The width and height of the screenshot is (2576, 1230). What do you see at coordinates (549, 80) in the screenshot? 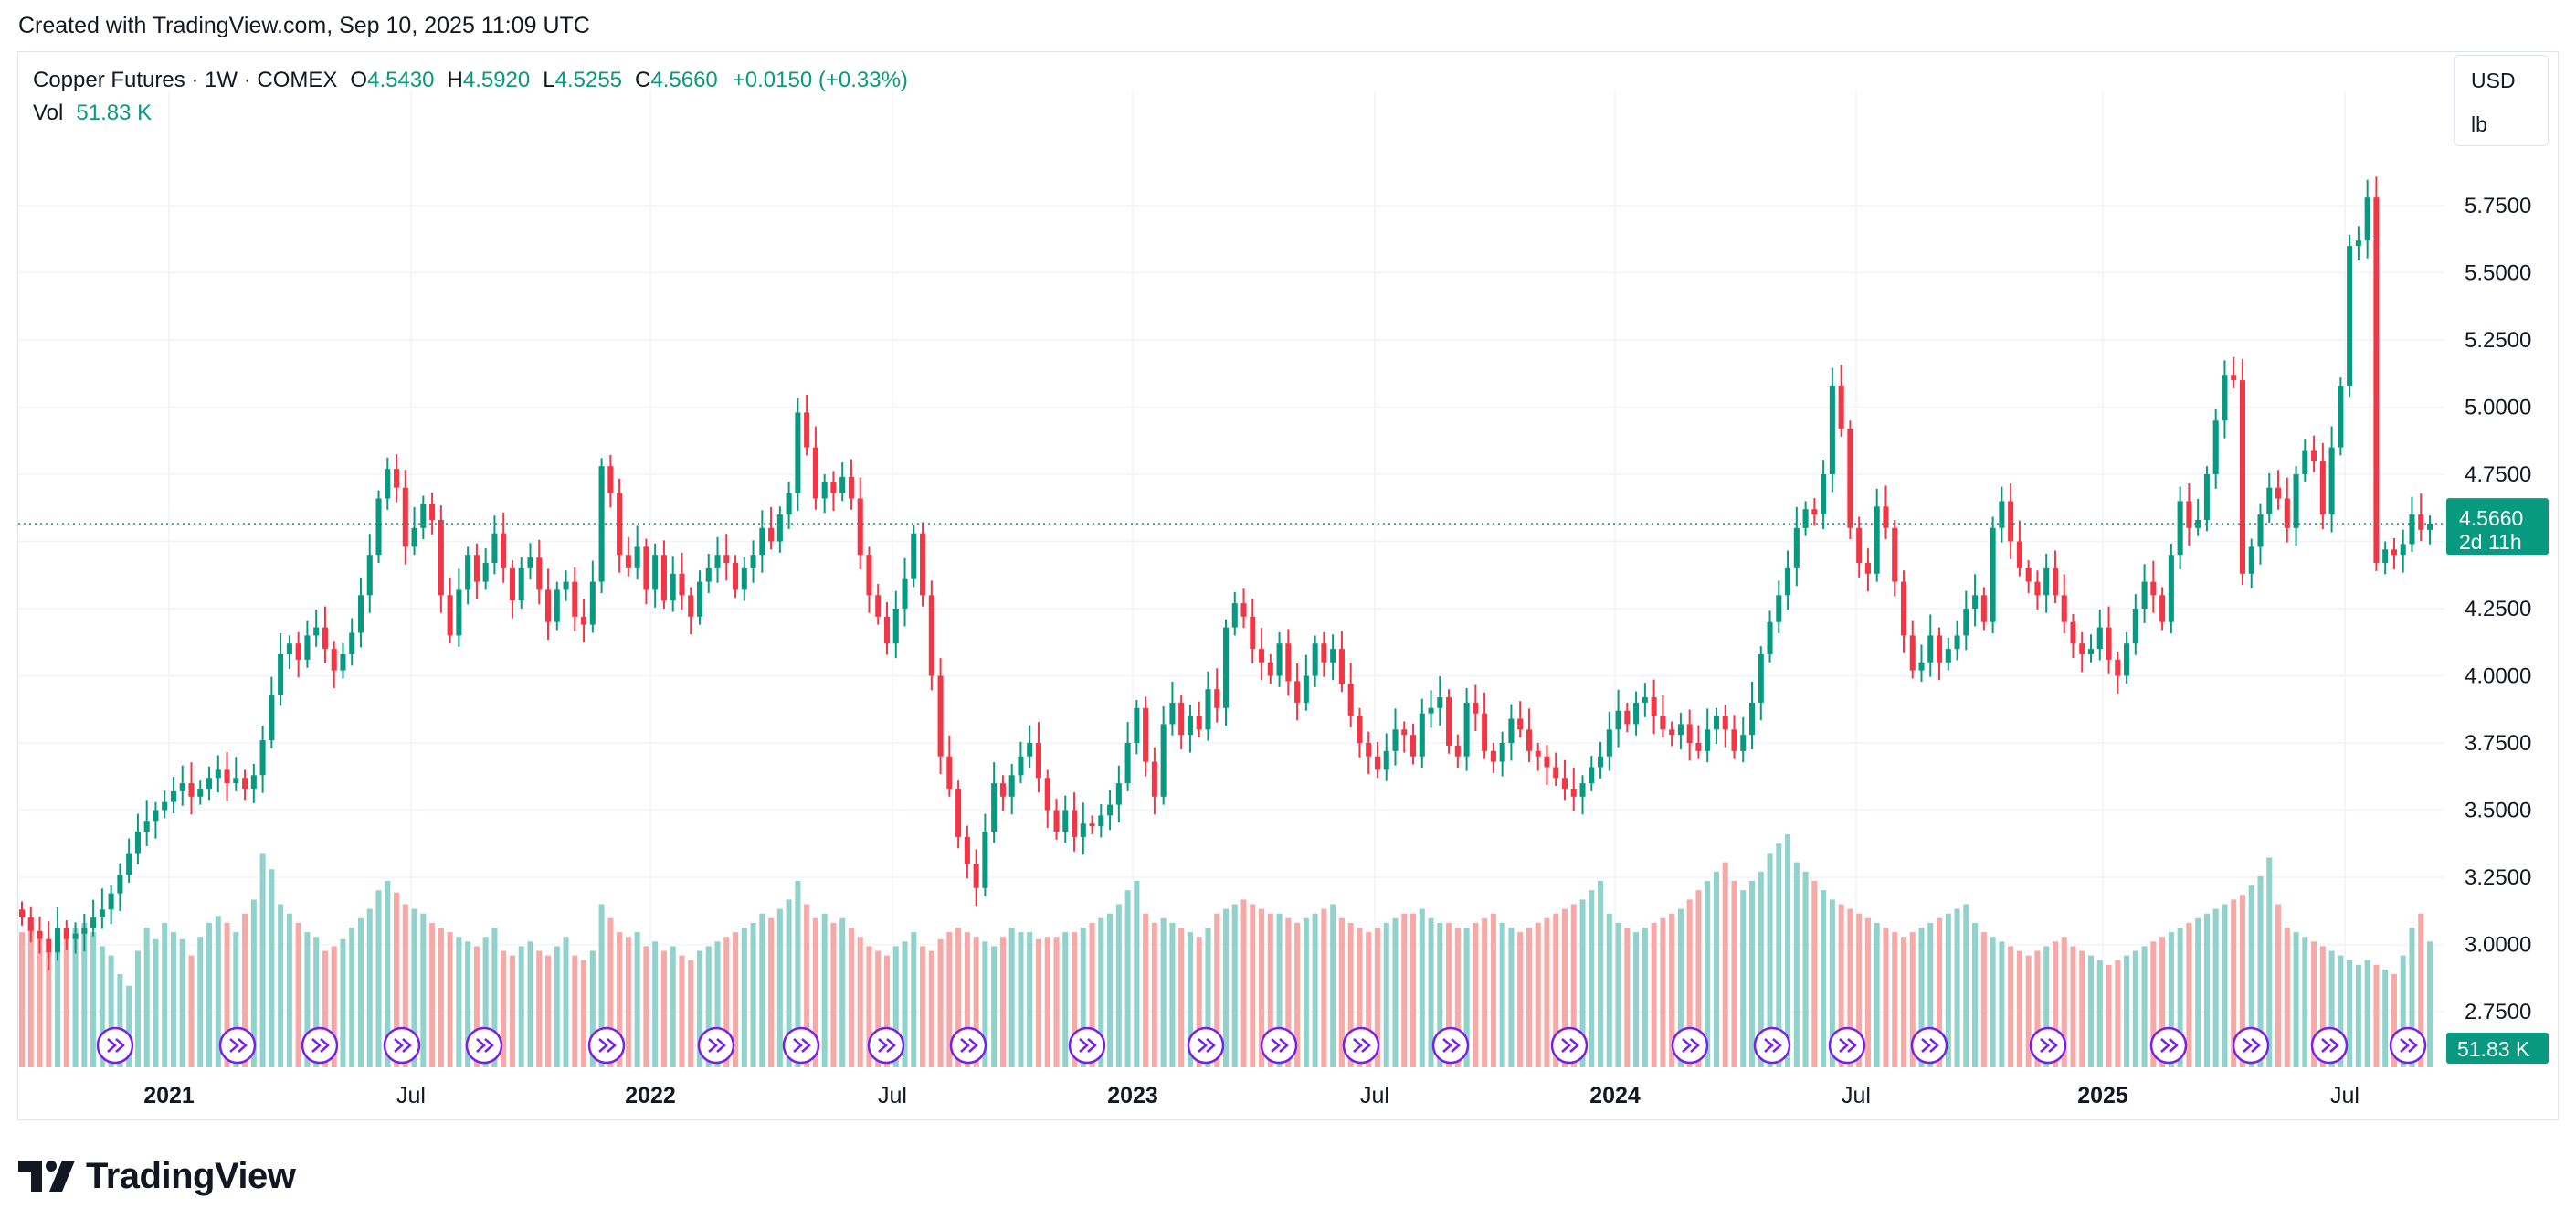
I see `low-label: L` at bounding box center [549, 80].